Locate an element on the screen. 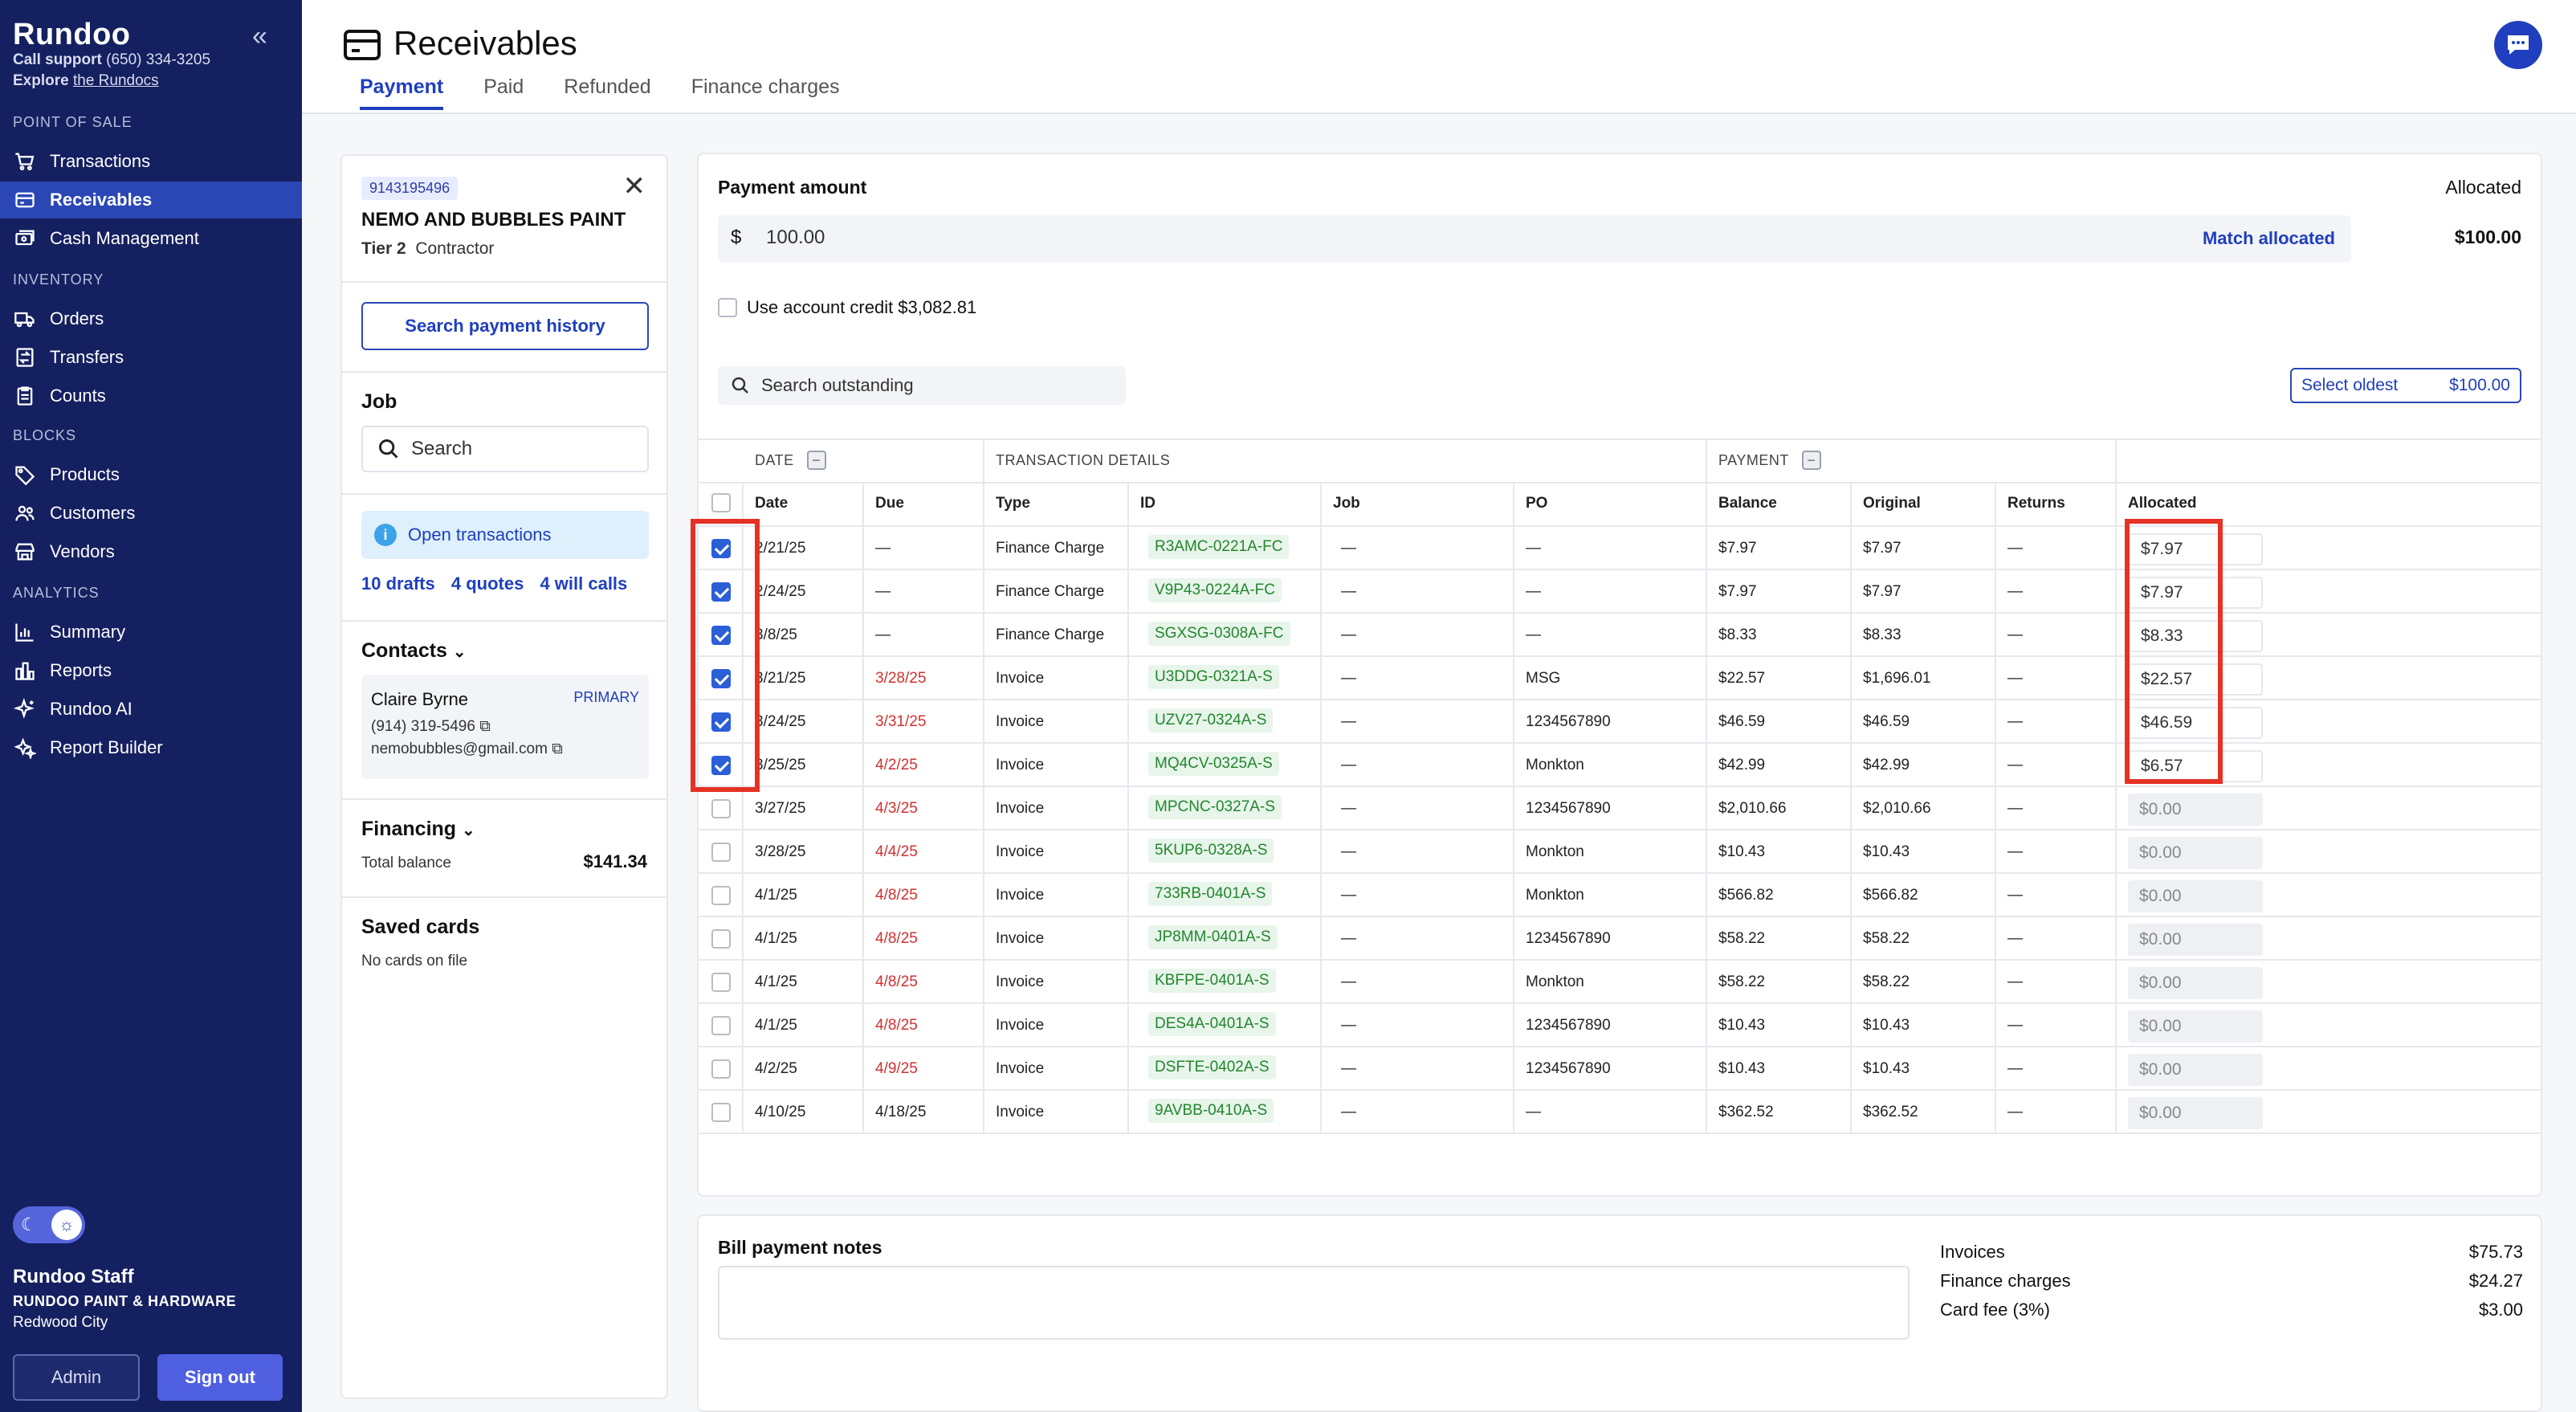  collapse-date-icon: − is located at coordinates (816, 460).